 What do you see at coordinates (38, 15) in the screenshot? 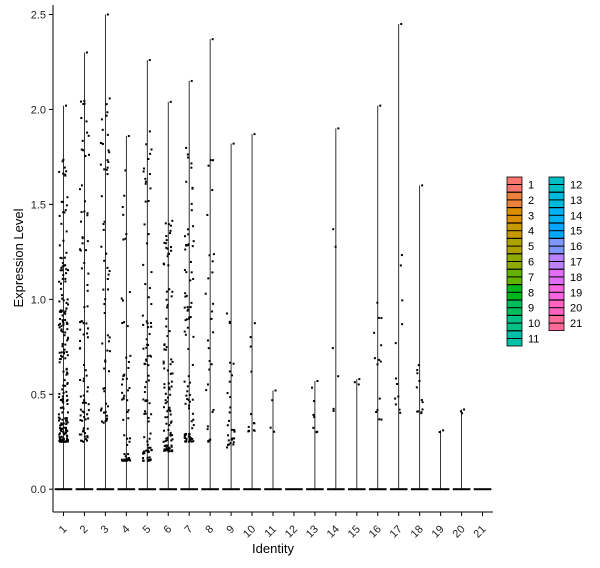
I see `y-tick-label: 2.5` at bounding box center [38, 15].